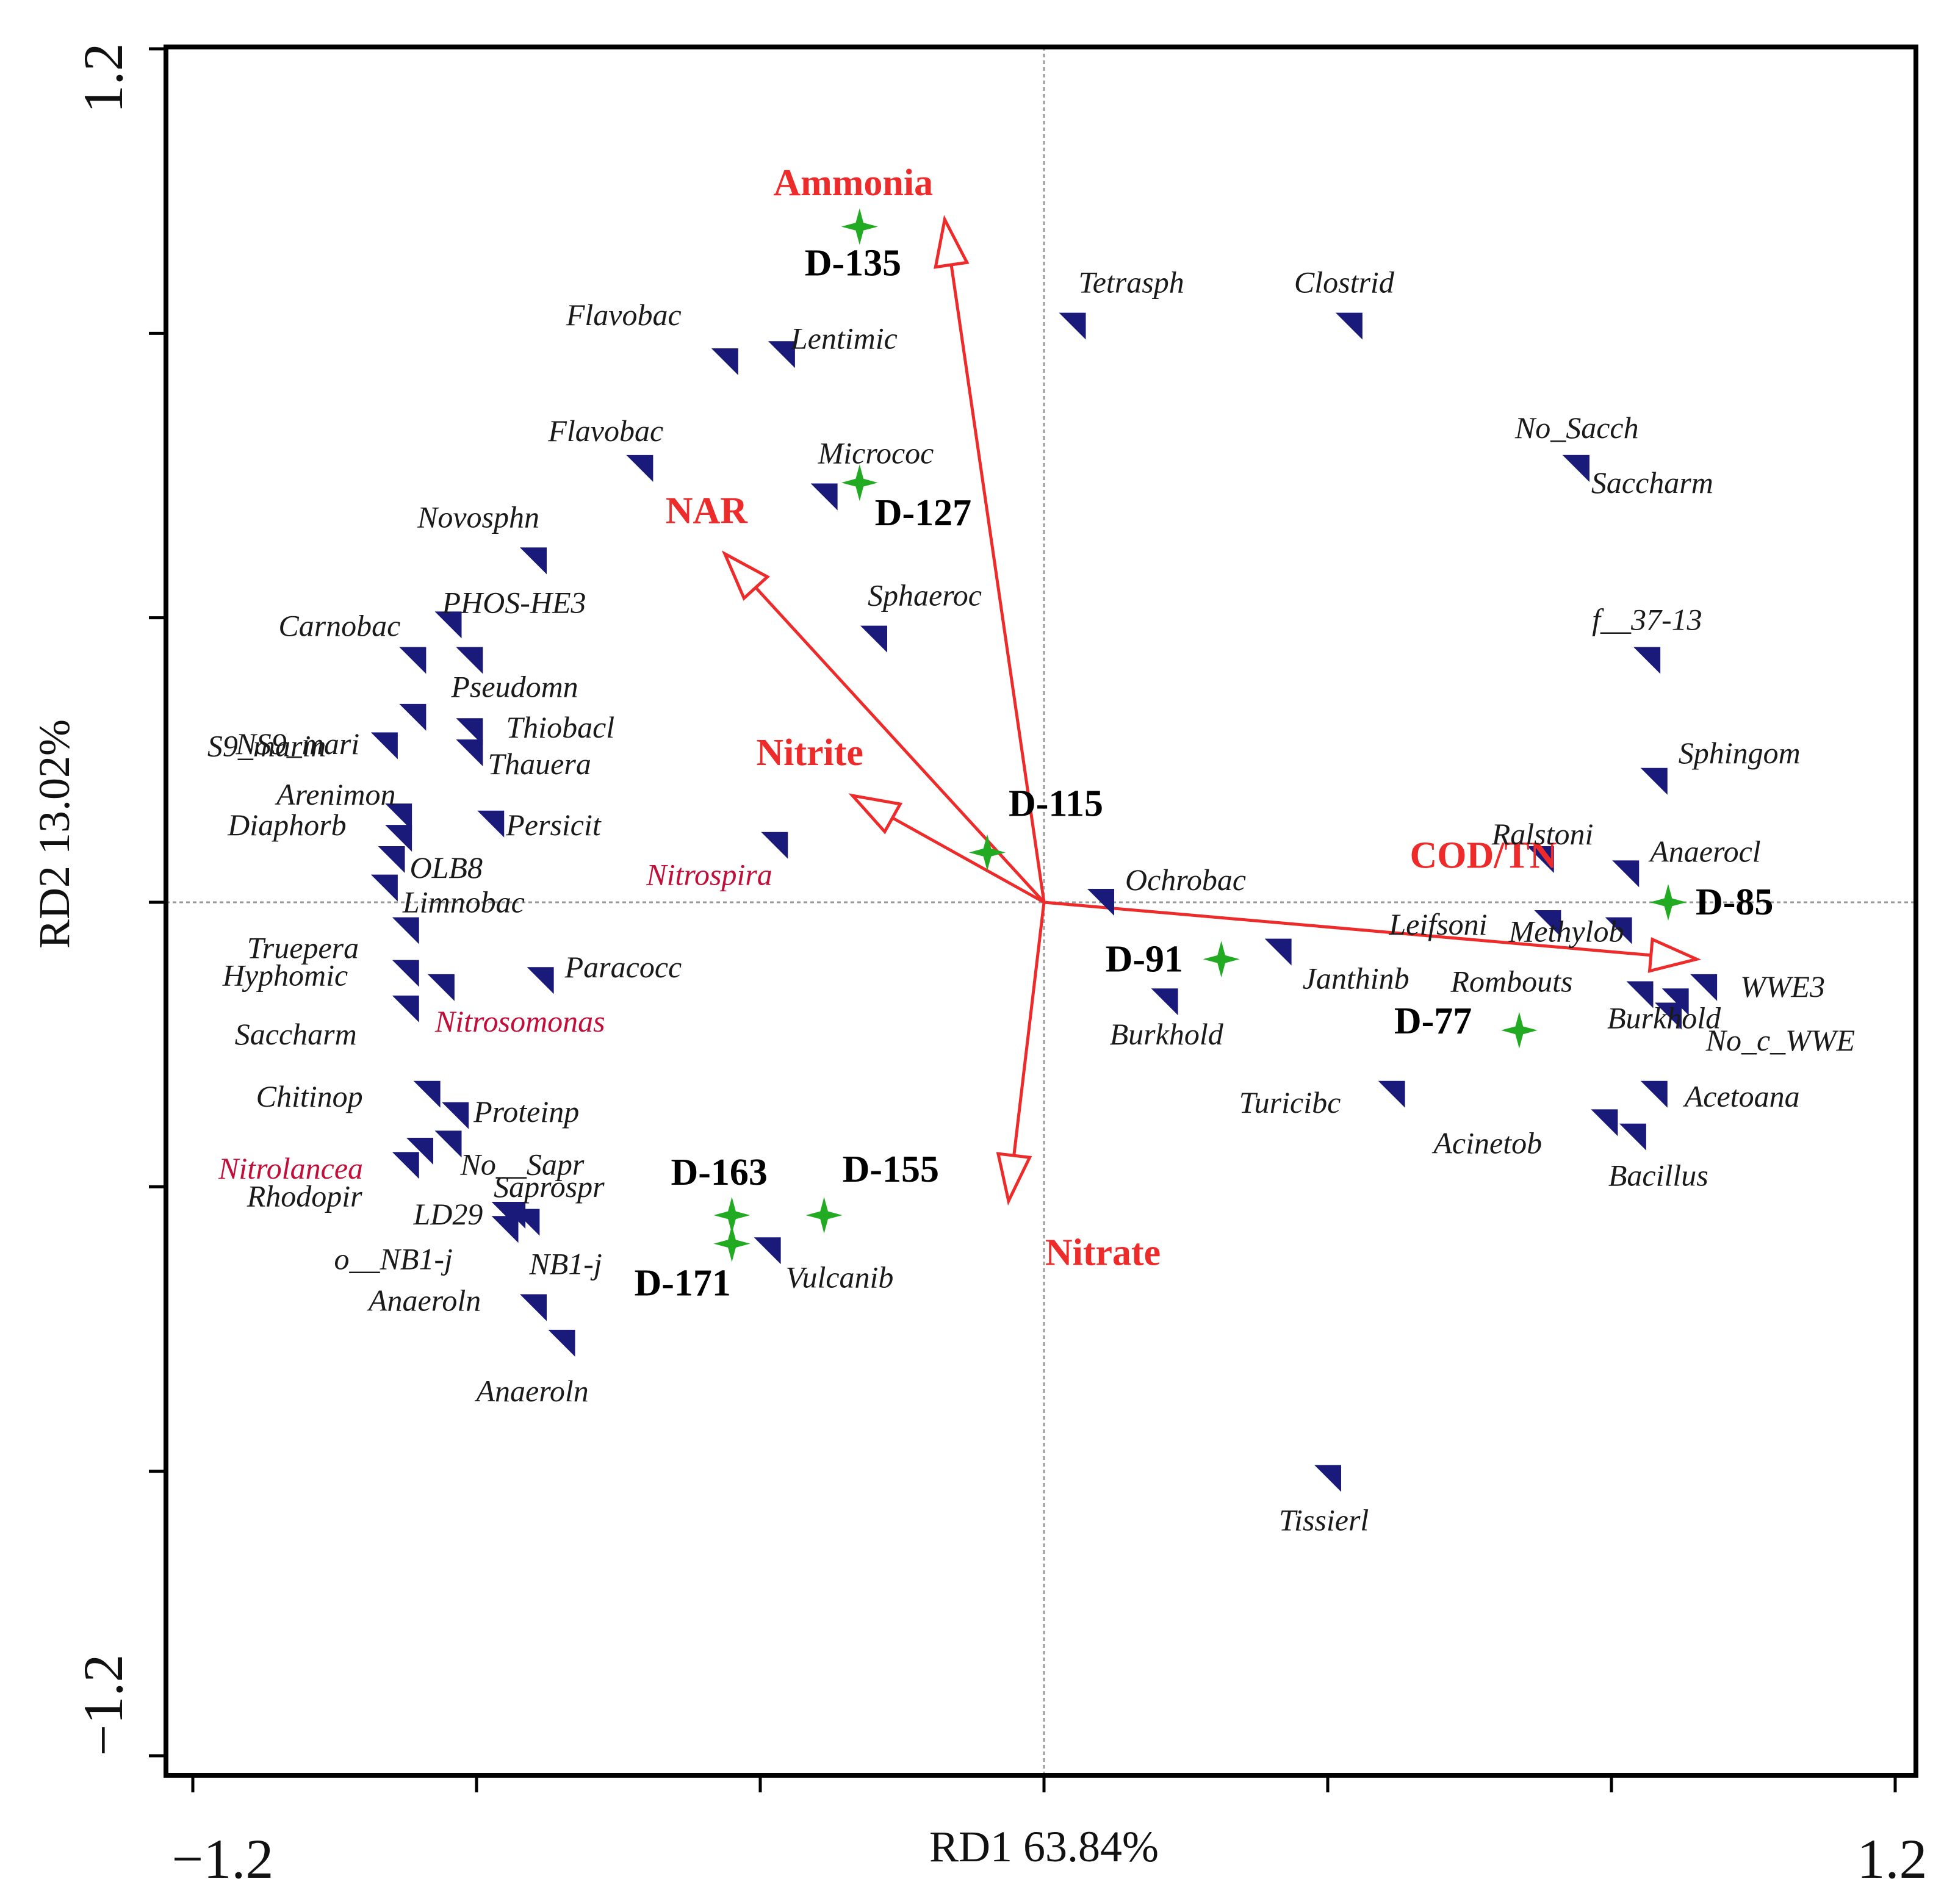 The image size is (1944, 1904). What do you see at coordinates (1072, 326) in the screenshot?
I see `species-marker-tetrasph` at bounding box center [1072, 326].